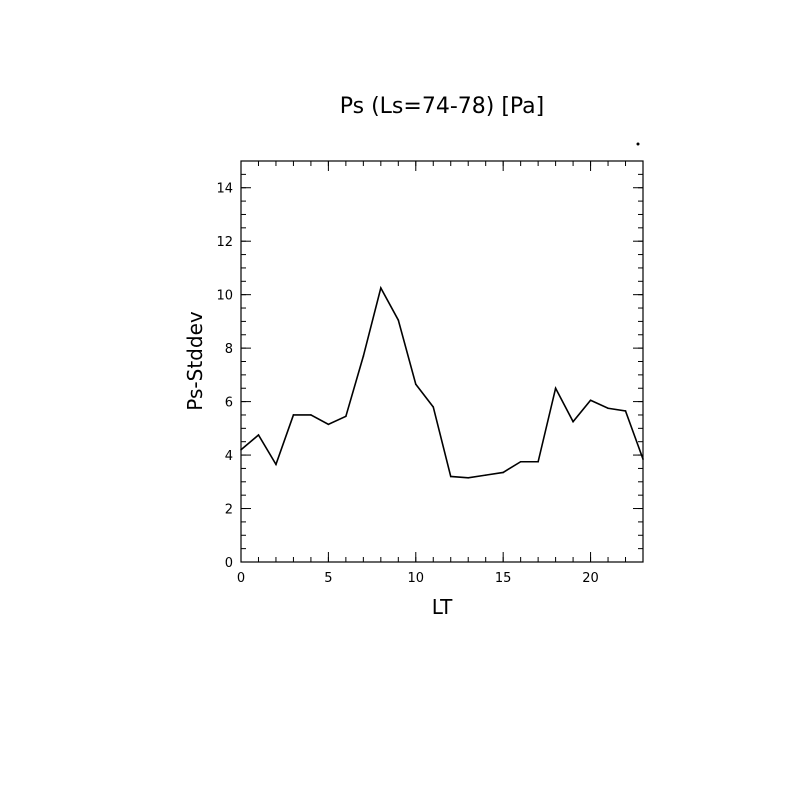 The width and height of the screenshot is (804, 804). What do you see at coordinates (638, 144) in the screenshot?
I see `corner-dot-mark` at bounding box center [638, 144].